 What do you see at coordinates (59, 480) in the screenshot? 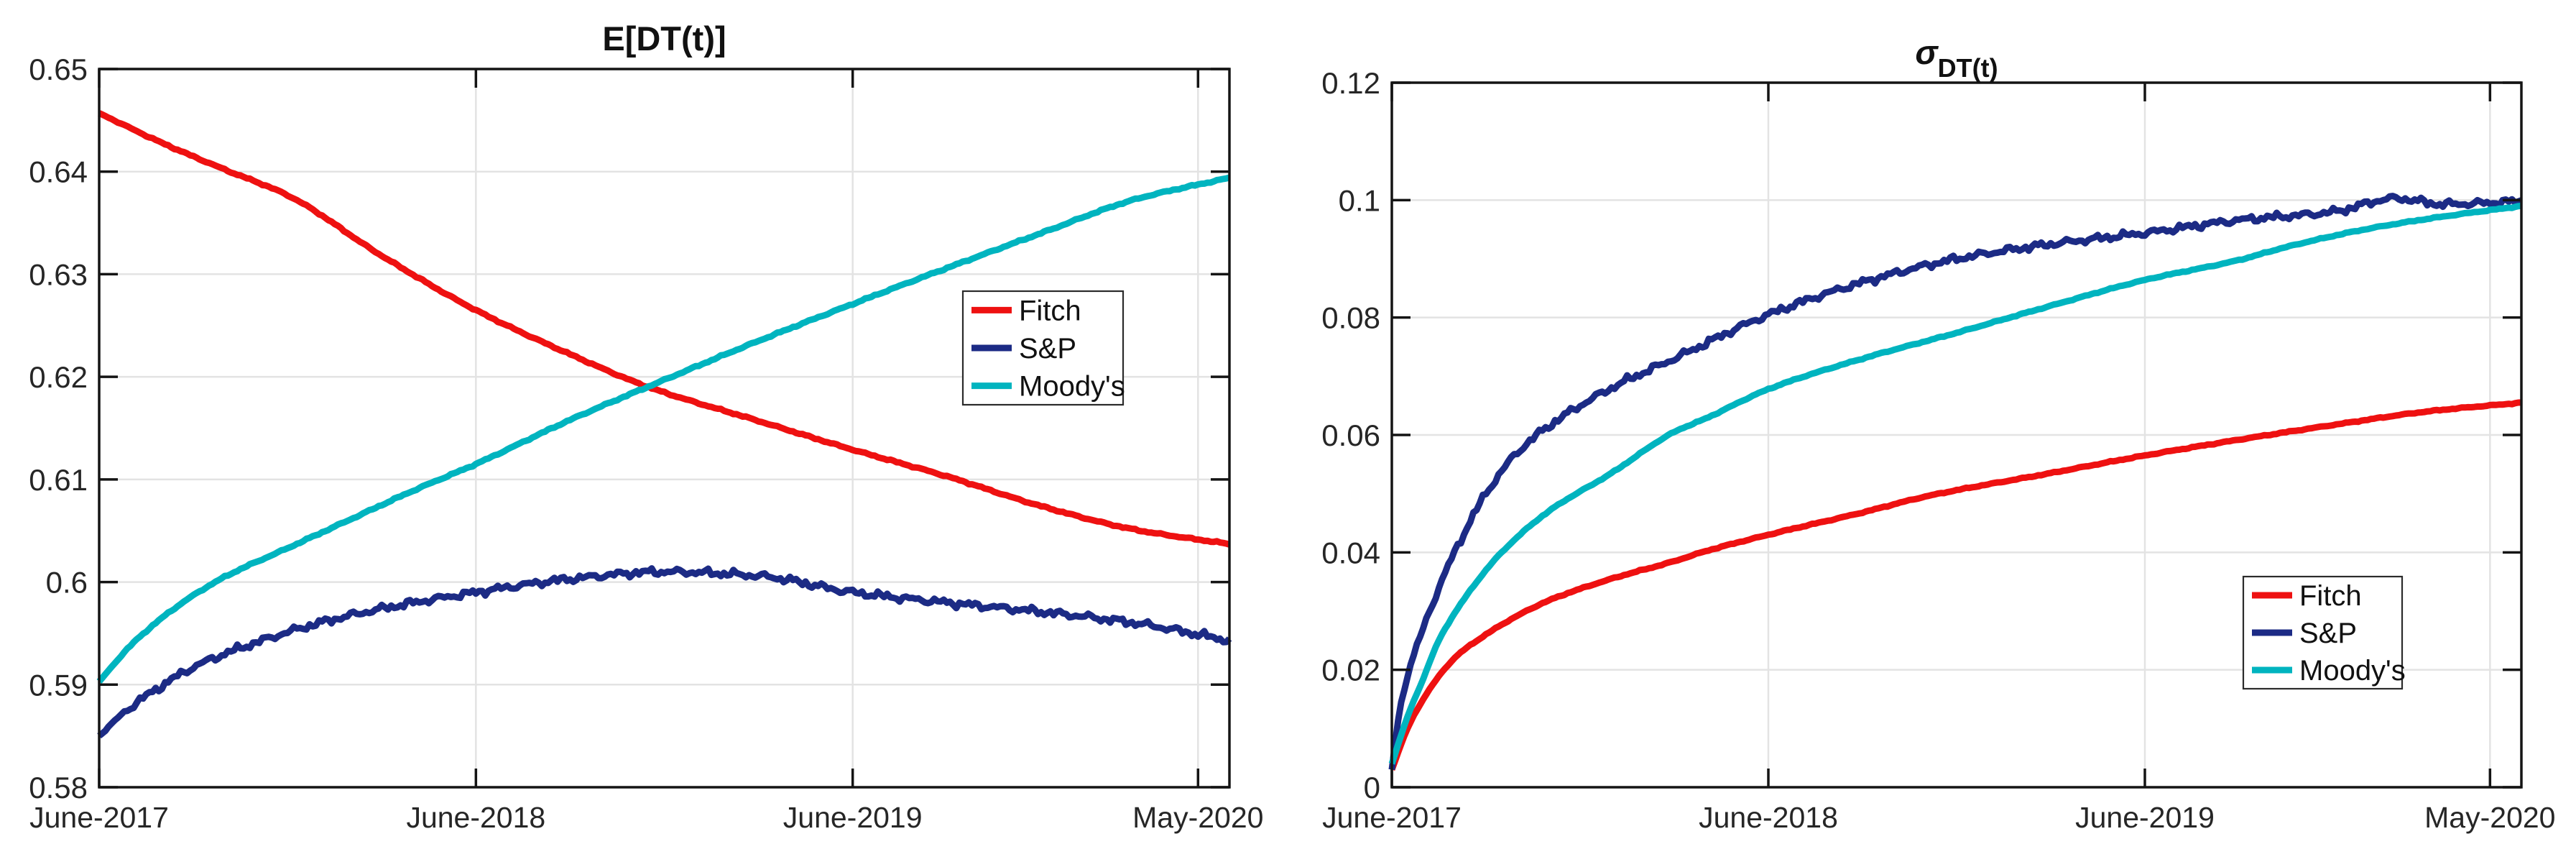
I see `y-tick-label: 0.61` at bounding box center [59, 480].